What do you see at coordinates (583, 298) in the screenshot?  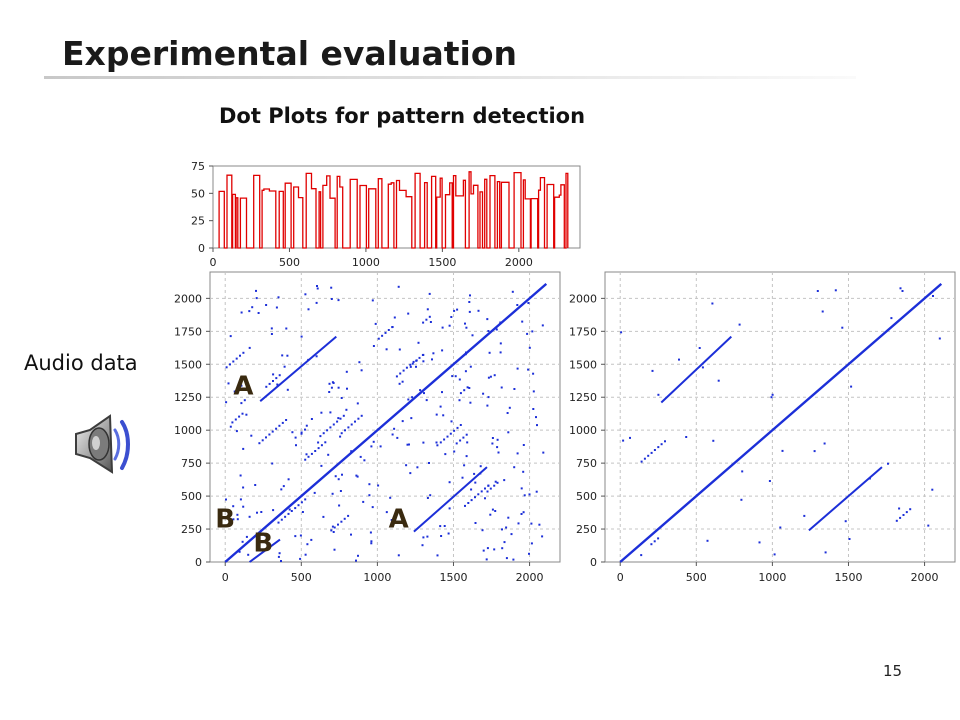 I see `y-tick-label: 2000` at bounding box center [583, 298].